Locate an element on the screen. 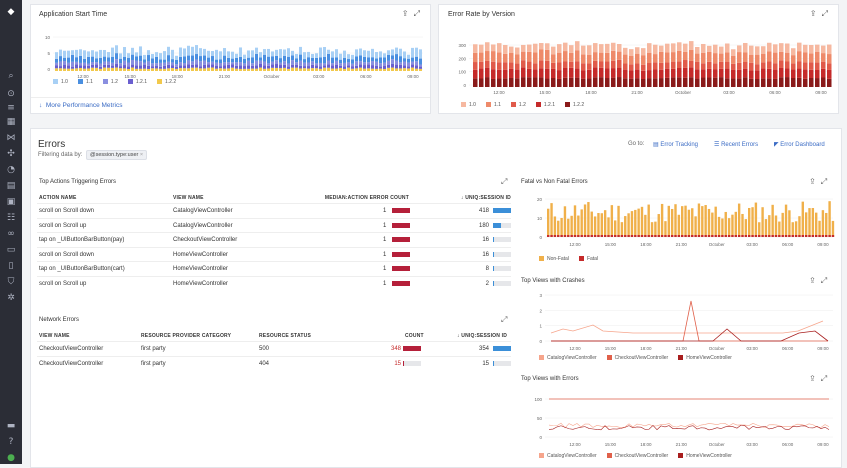 The width and height of the screenshot is (847, 468). dashboard-icon: ▦ is located at coordinates (11, 122).